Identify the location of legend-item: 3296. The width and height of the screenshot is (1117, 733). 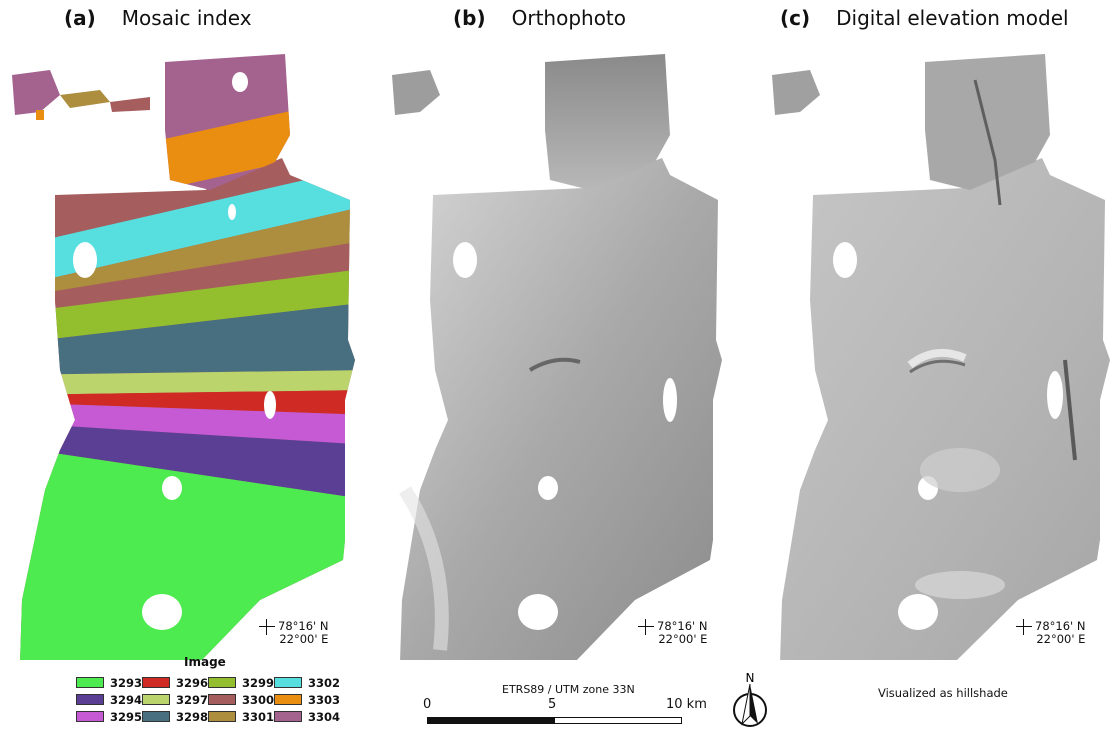
(175, 682).